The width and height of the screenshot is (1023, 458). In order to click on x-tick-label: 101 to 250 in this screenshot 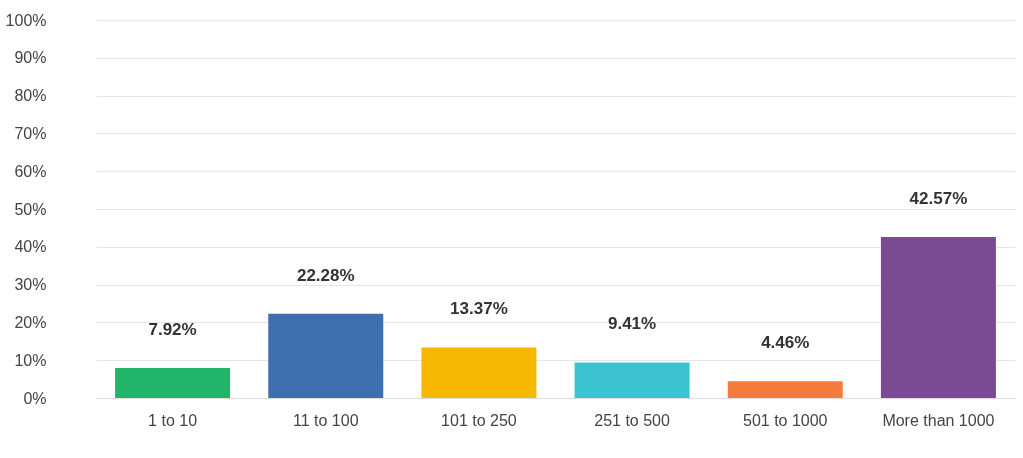, I will do `click(479, 420)`.